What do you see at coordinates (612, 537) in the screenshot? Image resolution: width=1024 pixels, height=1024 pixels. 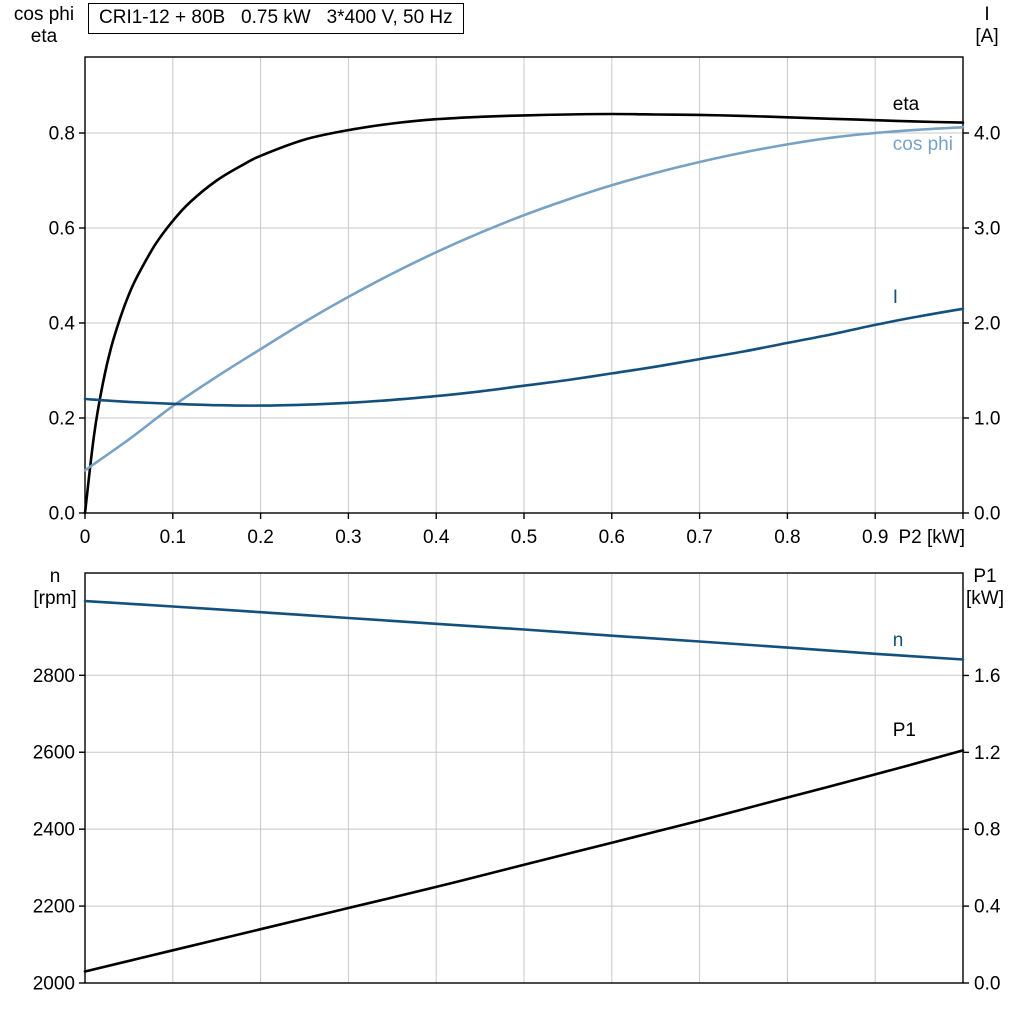 I see `x-tick-label: 0.6` at bounding box center [612, 537].